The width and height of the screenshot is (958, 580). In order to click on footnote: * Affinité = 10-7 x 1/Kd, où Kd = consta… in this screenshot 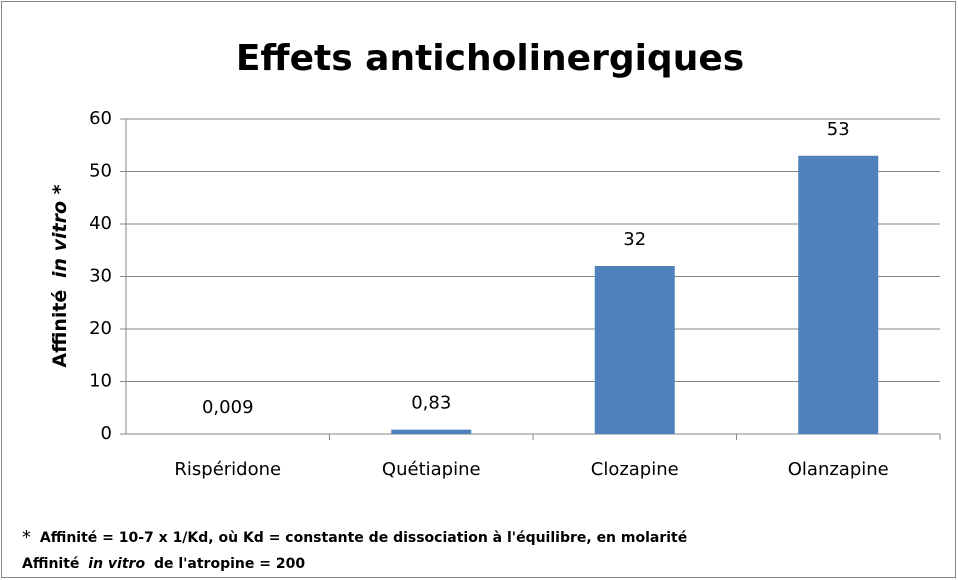, I will do `click(354, 537)`.